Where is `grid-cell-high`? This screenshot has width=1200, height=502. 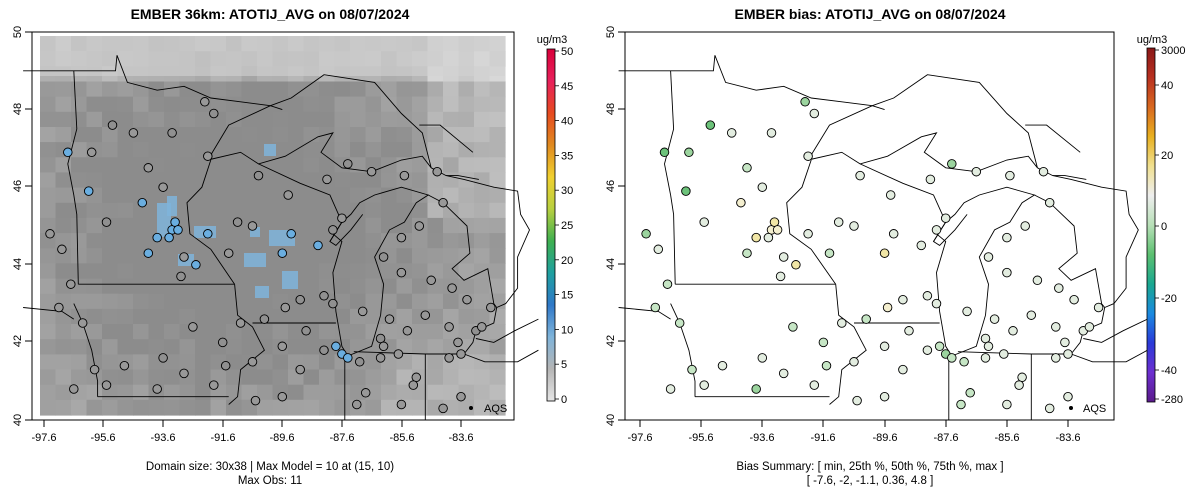
grid-cell-high is located at coordinates (255, 260).